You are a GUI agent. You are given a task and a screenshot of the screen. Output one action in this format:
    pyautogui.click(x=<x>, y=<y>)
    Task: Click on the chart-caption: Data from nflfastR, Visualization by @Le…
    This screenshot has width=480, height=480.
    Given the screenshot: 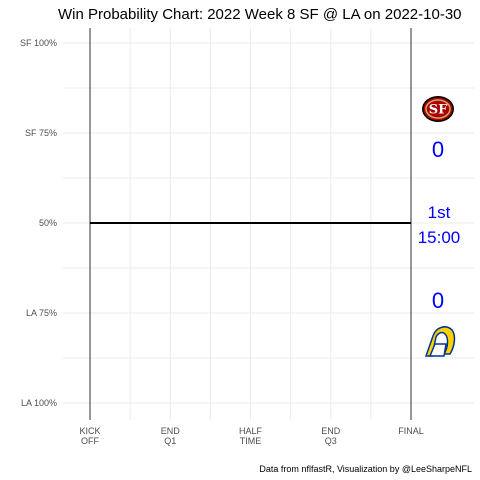 What is the action you would take?
    pyautogui.click(x=365, y=469)
    